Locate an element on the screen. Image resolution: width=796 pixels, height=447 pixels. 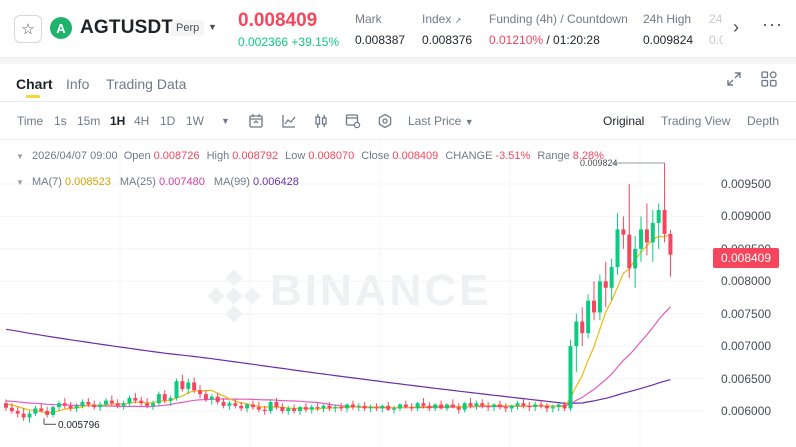
interval-1s: 1s is located at coordinates (60, 121).